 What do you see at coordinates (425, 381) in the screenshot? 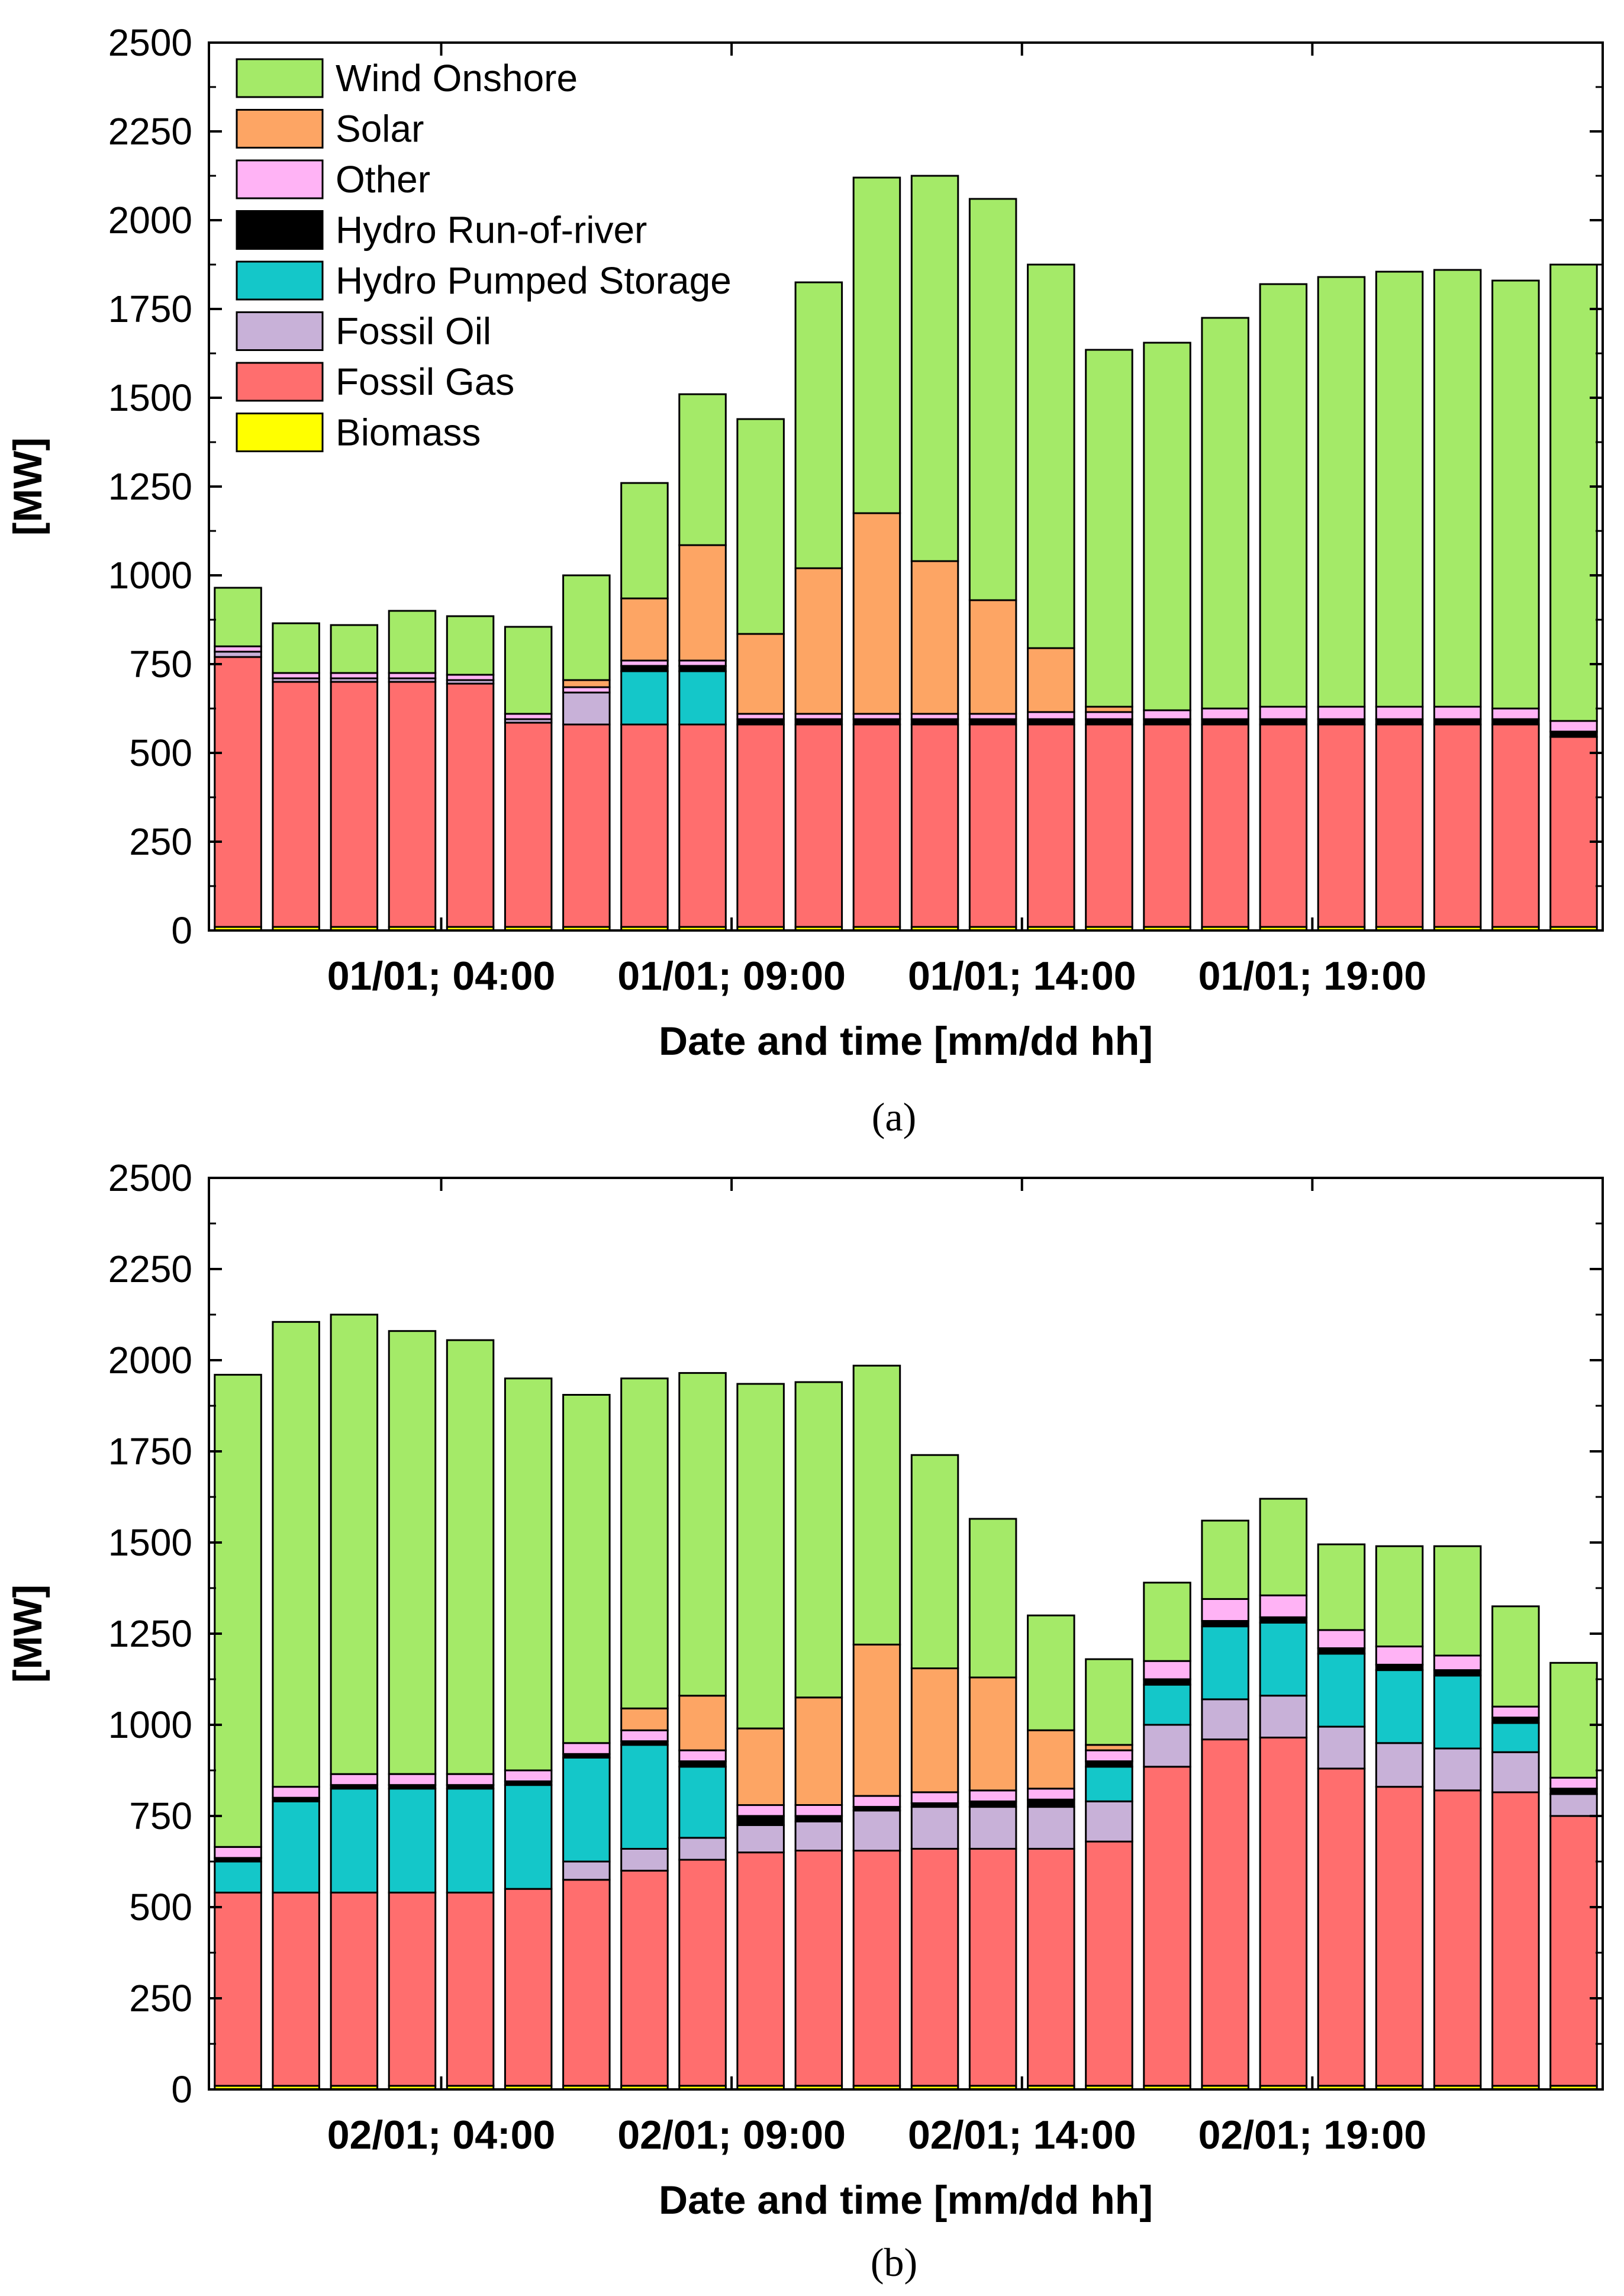
I see `legend-label: Fossil Gas` at bounding box center [425, 381].